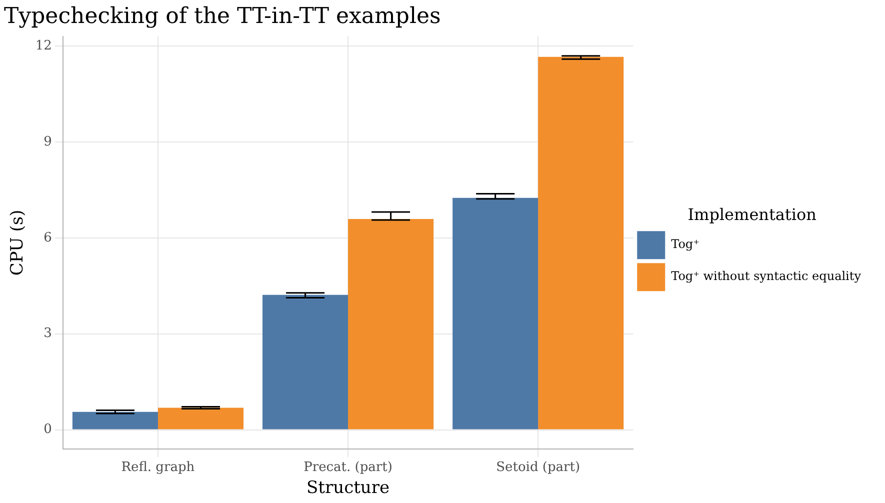  I want to click on chart-title: Typechecking of the TT-in-TT examples, so click(222, 16).